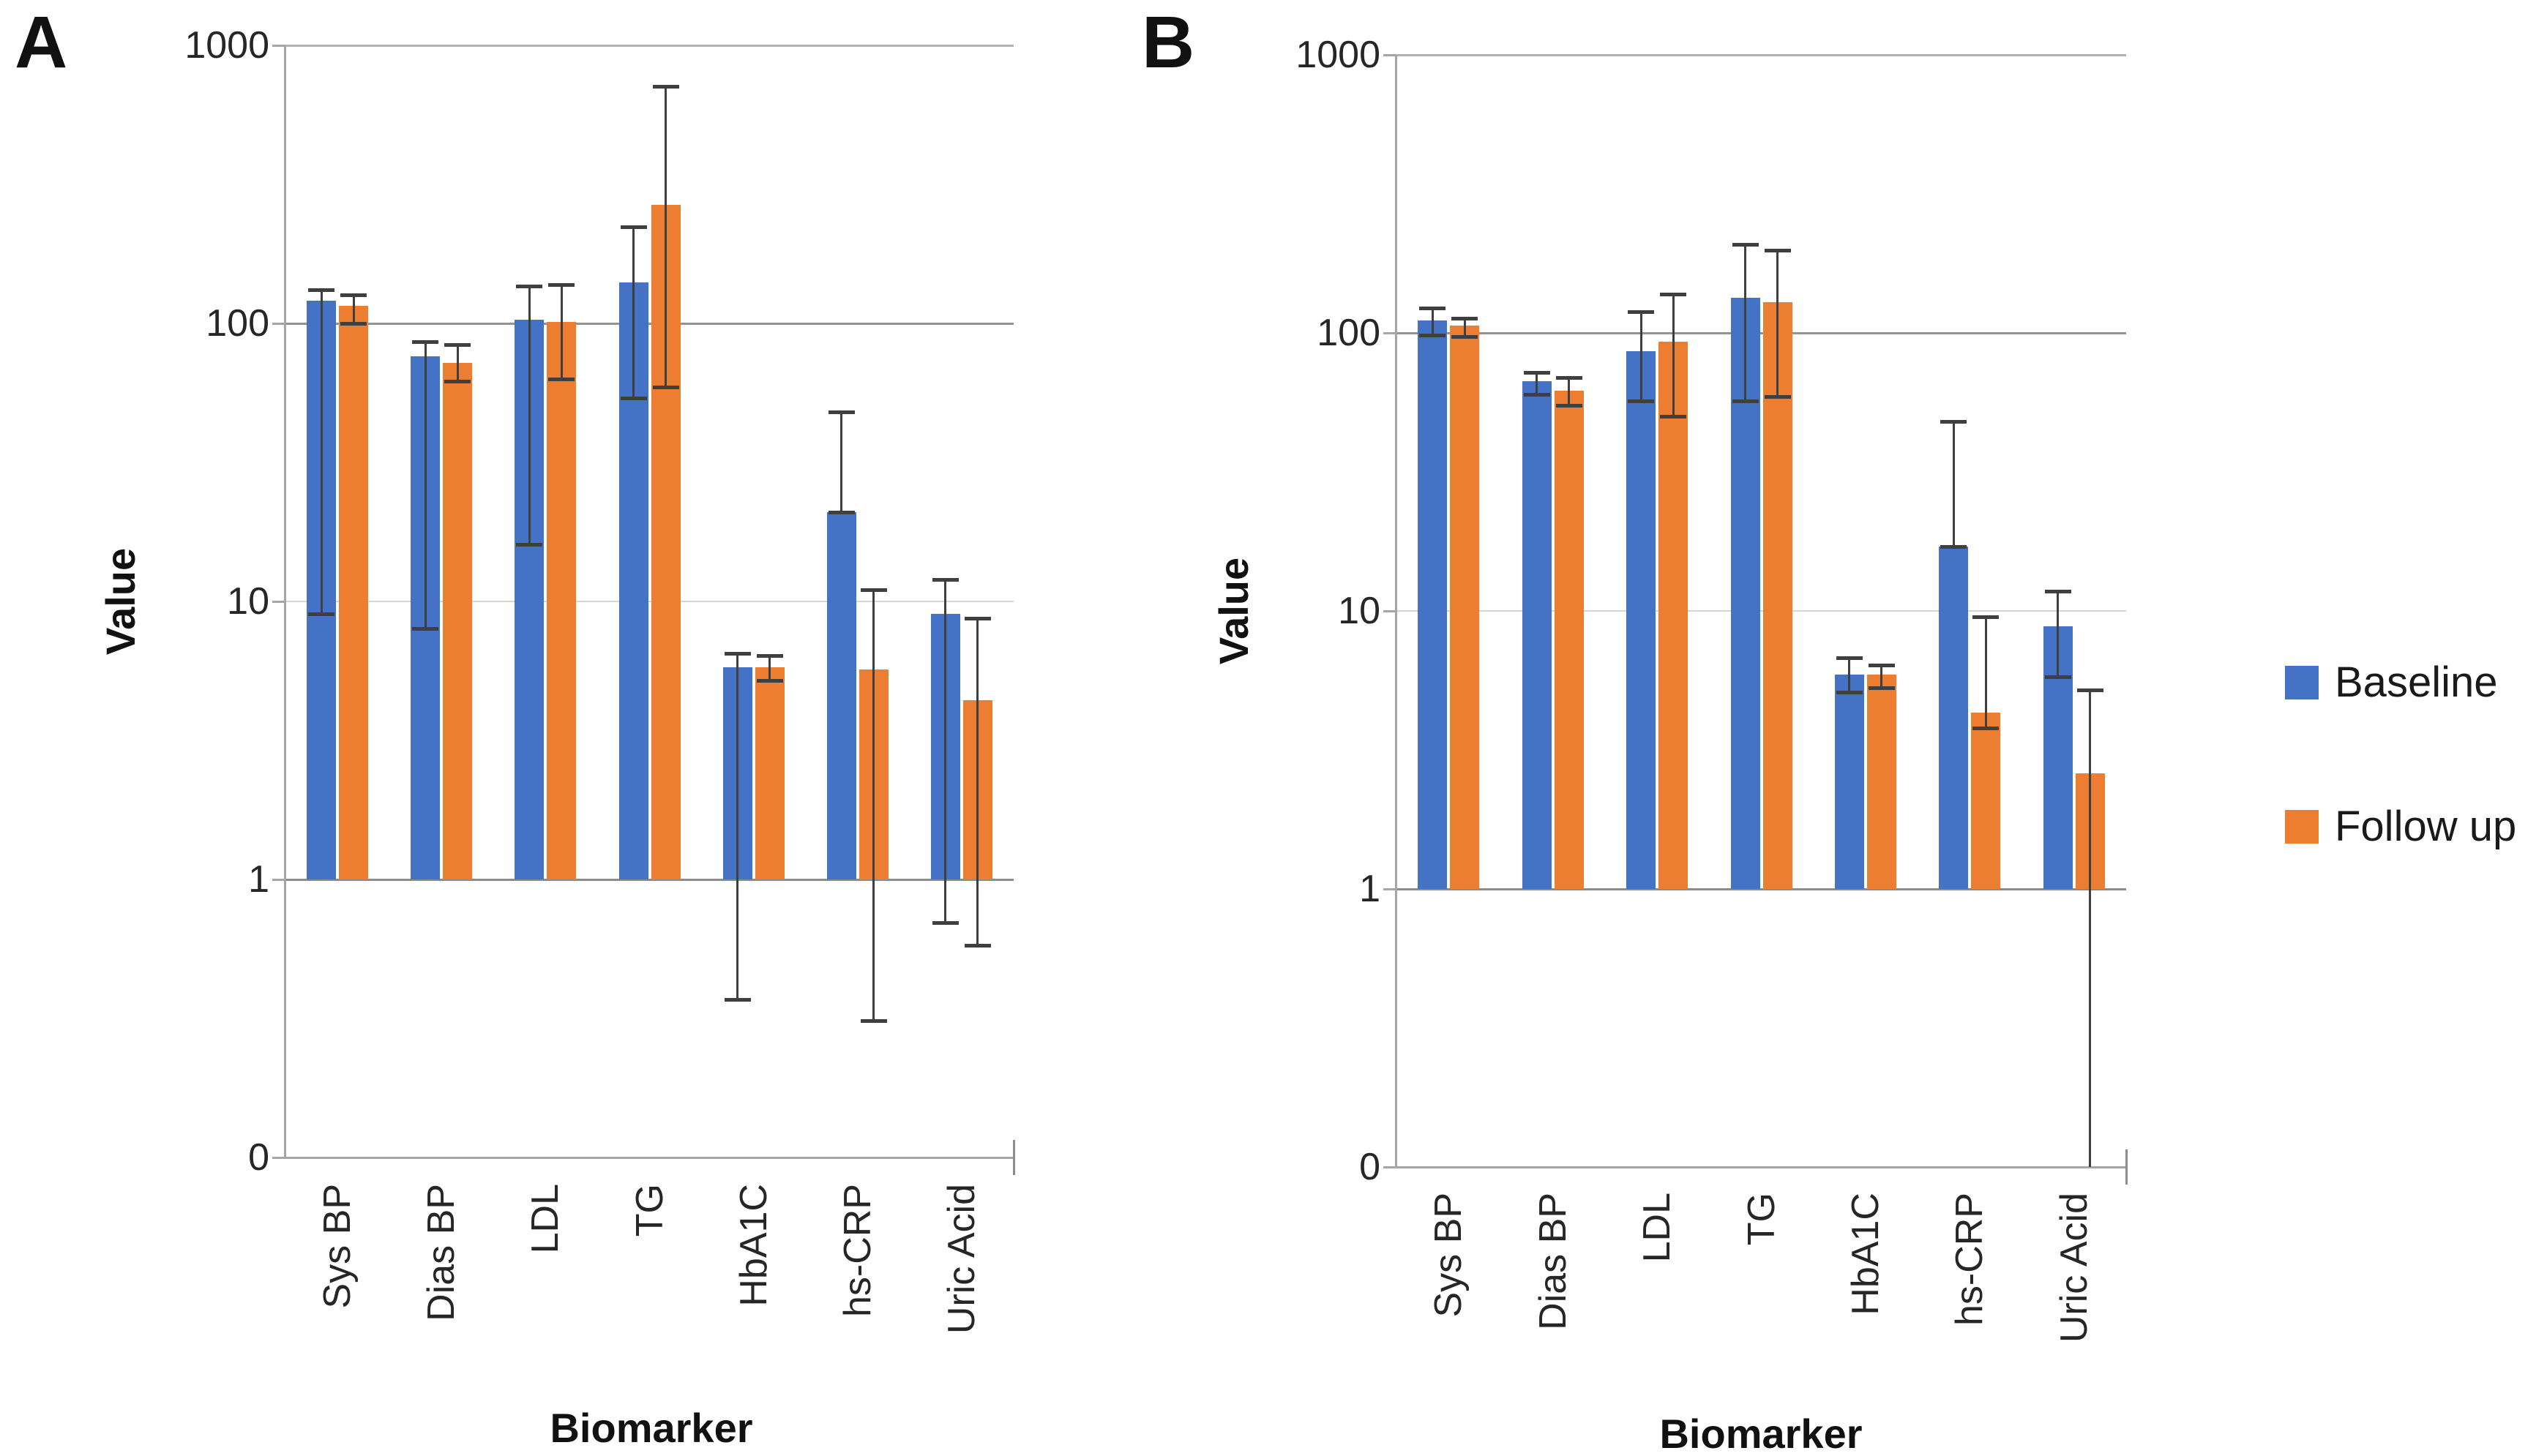 This screenshot has width=2547, height=1456. I want to click on baseline-swatch-icon, so click(2302, 682).